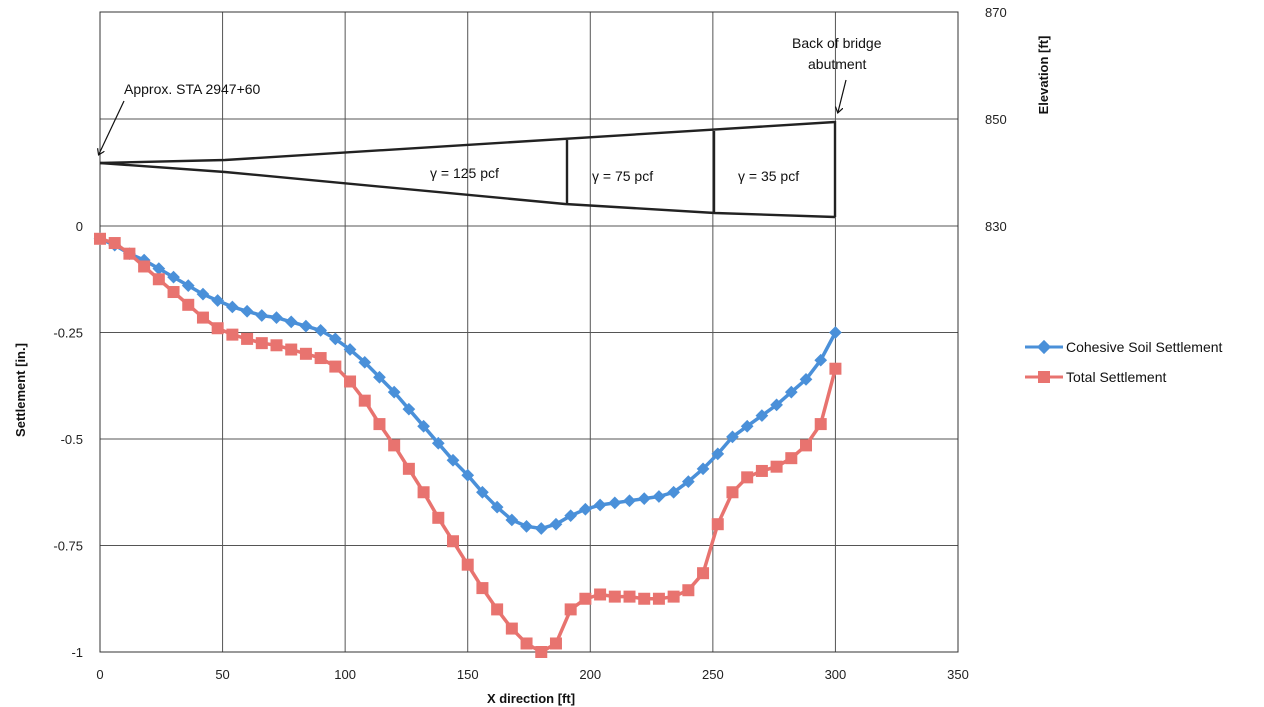  Describe the element at coordinates (996, 226) in the screenshot. I see `y2-tick-label: 830` at that location.